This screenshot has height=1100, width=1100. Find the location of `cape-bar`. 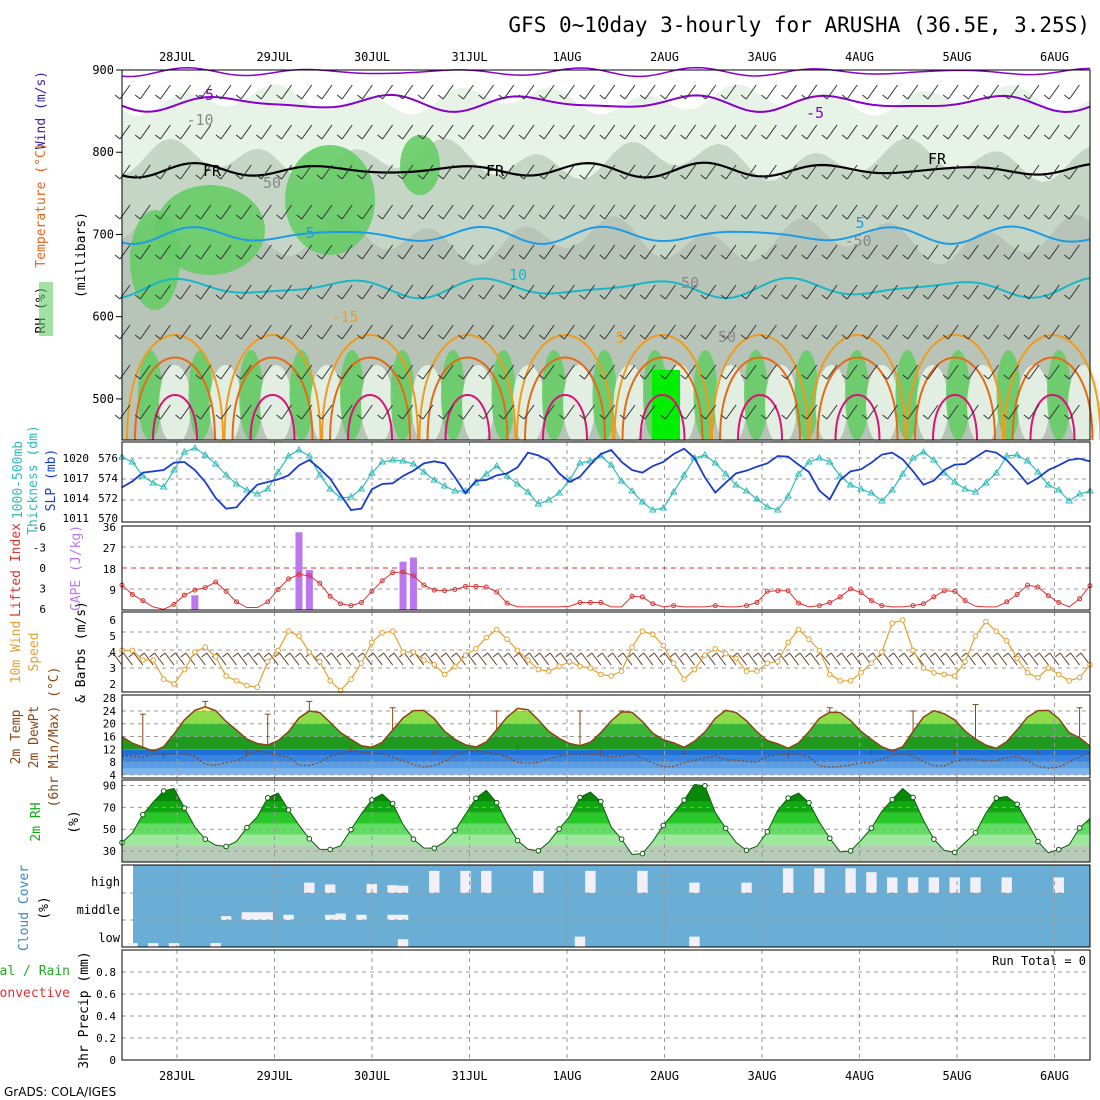

cape-bar is located at coordinates (413, 583).